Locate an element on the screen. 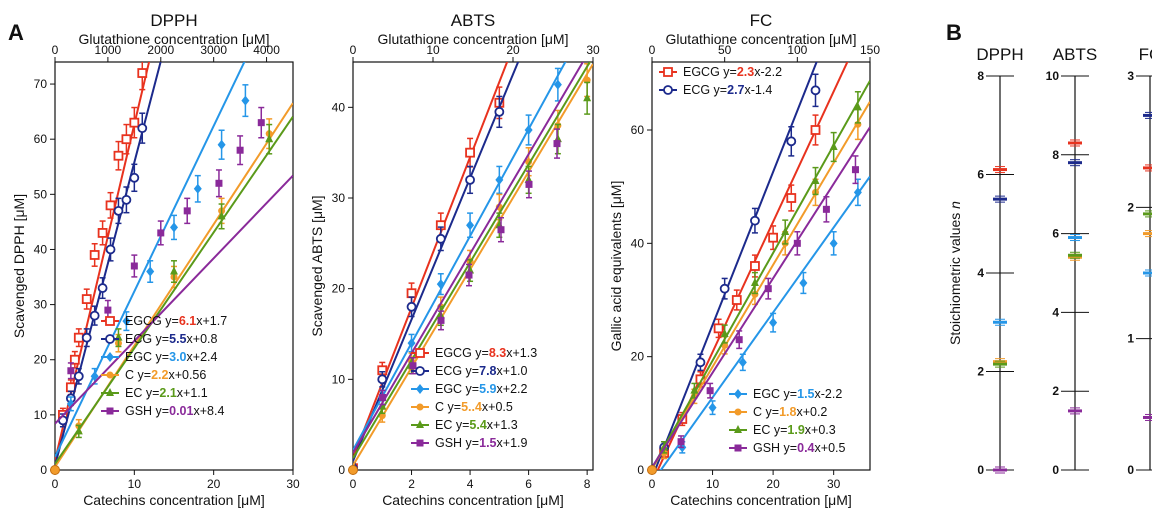 The height and width of the screenshot is (509, 1152). column-title: DPPH is located at coordinates (999, 54).